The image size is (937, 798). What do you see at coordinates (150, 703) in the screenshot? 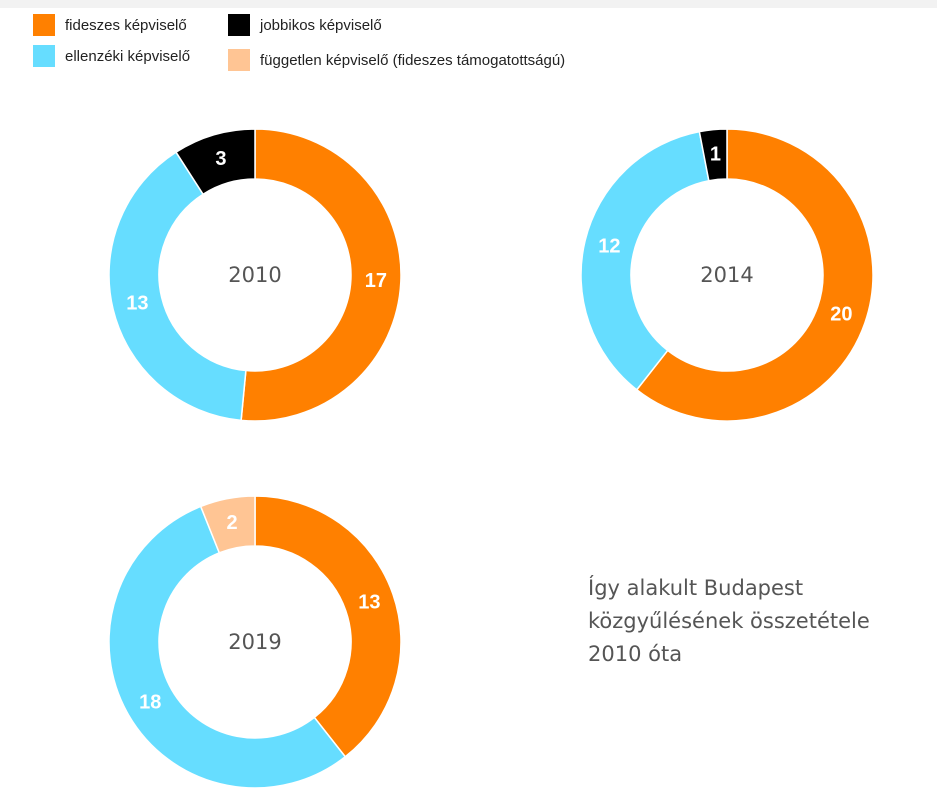
I see `donut-2019-value-label-1: 18` at bounding box center [150, 703].